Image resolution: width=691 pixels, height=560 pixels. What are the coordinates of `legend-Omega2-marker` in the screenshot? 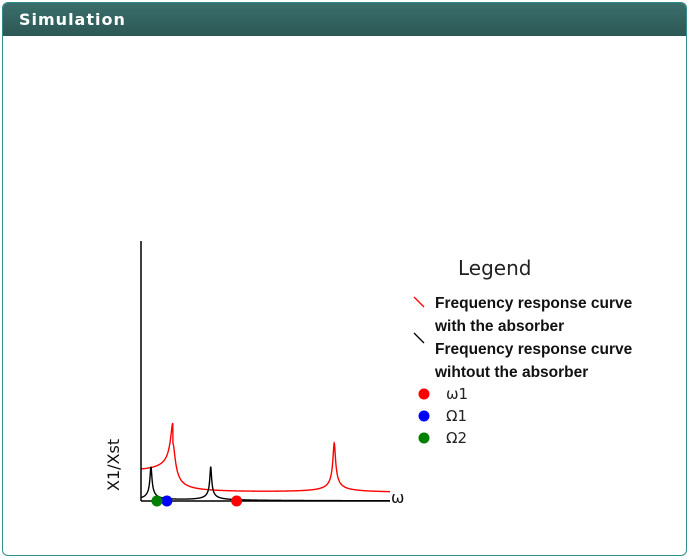 It's located at (424, 438).